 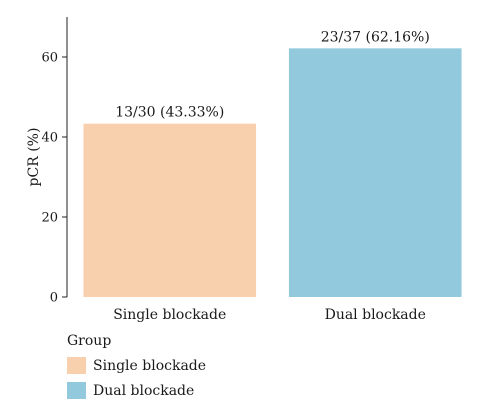 What do you see at coordinates (54, 298) in the screenshot?
I see `y-tick-label: 0` at bounding box center [54, 298].